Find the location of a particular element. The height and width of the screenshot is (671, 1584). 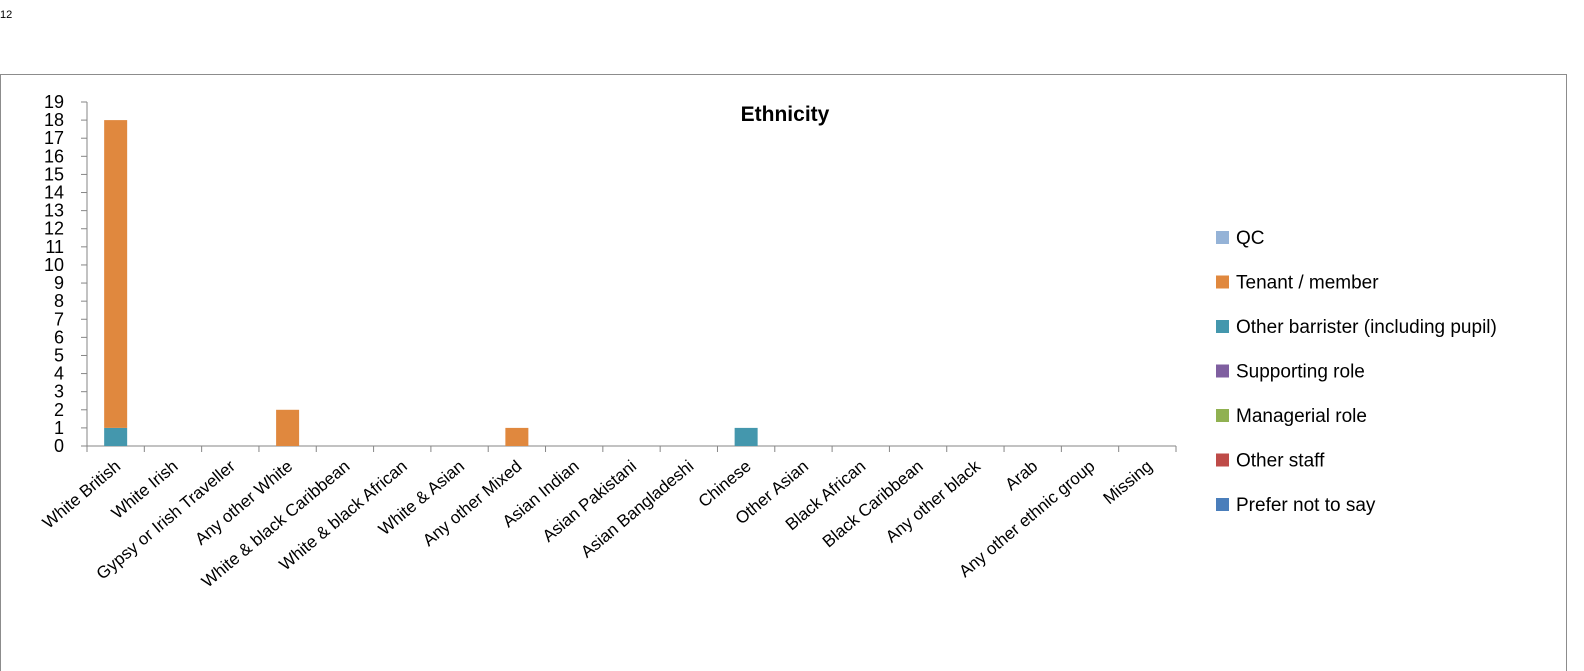

bar-any-other-white-tenant-member is located at coordinates (288, 427).